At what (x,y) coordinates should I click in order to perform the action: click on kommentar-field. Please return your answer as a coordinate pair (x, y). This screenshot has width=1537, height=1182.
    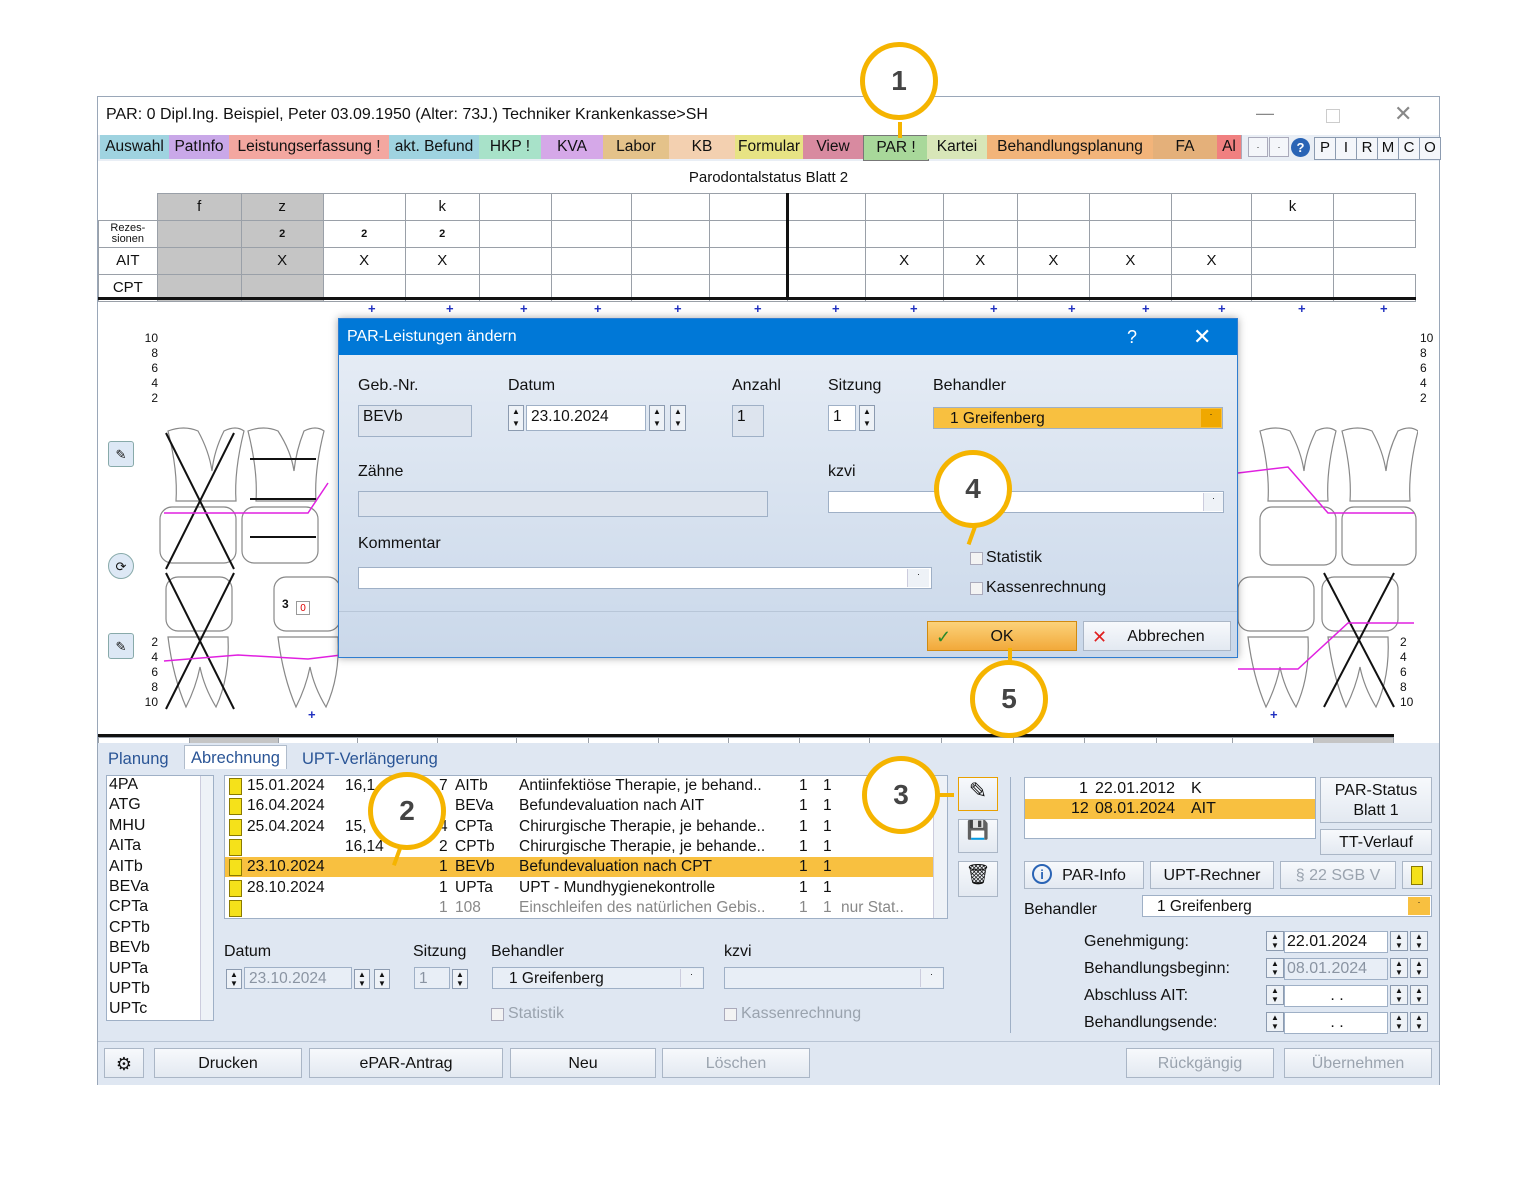
    Looking at the image, I should click on (645, 578).